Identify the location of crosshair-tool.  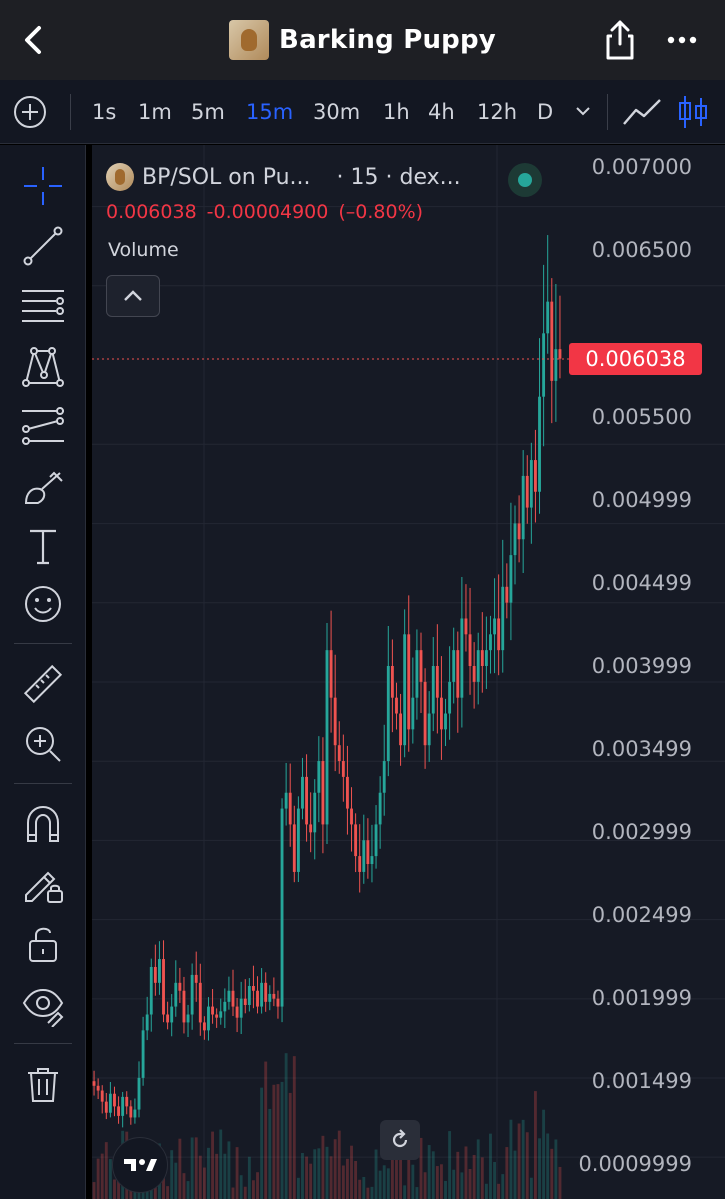
(43, 186).